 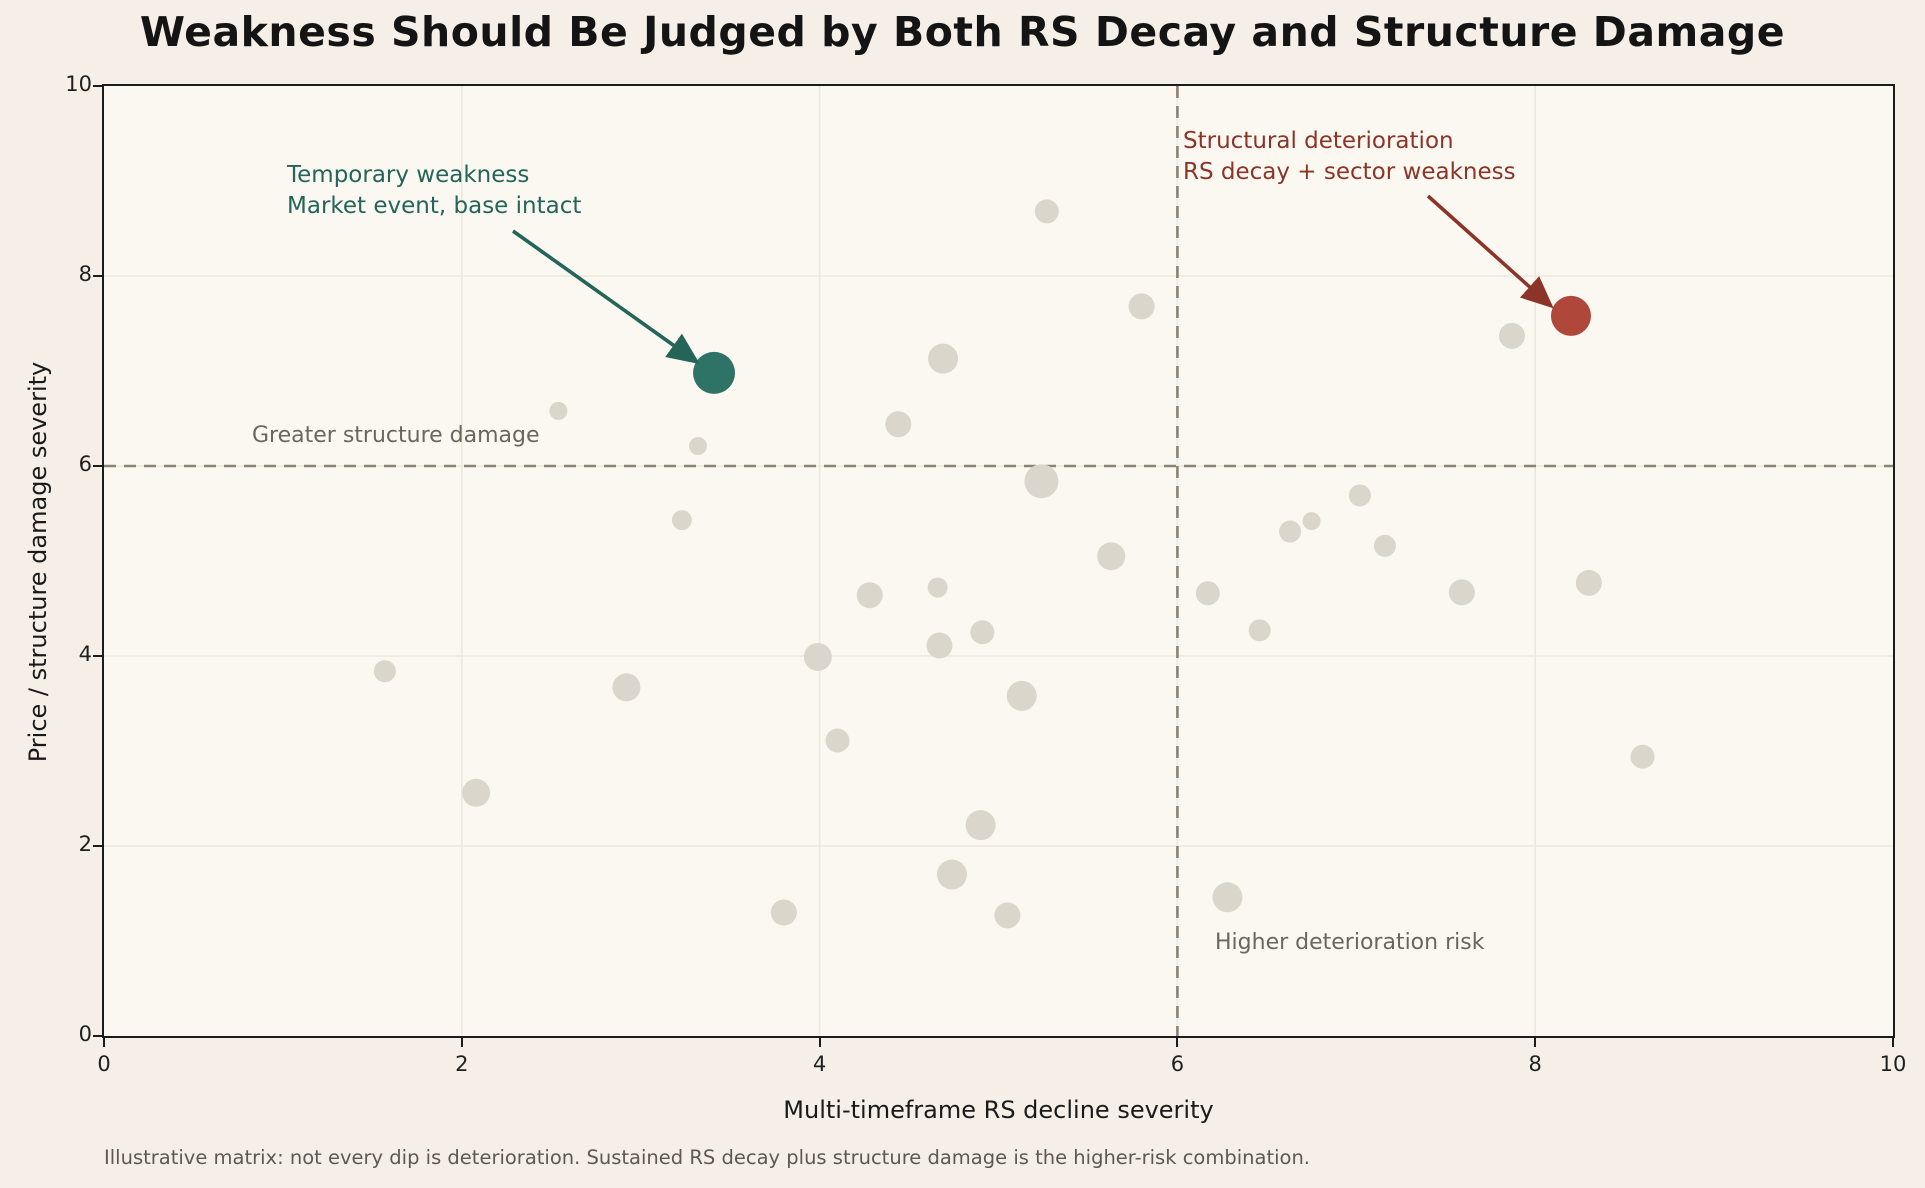 What do you see at coordinates (408, 175) in the screenshot?
I see `annotation-line: Temporary weakness` at bounding box center [408, 175].